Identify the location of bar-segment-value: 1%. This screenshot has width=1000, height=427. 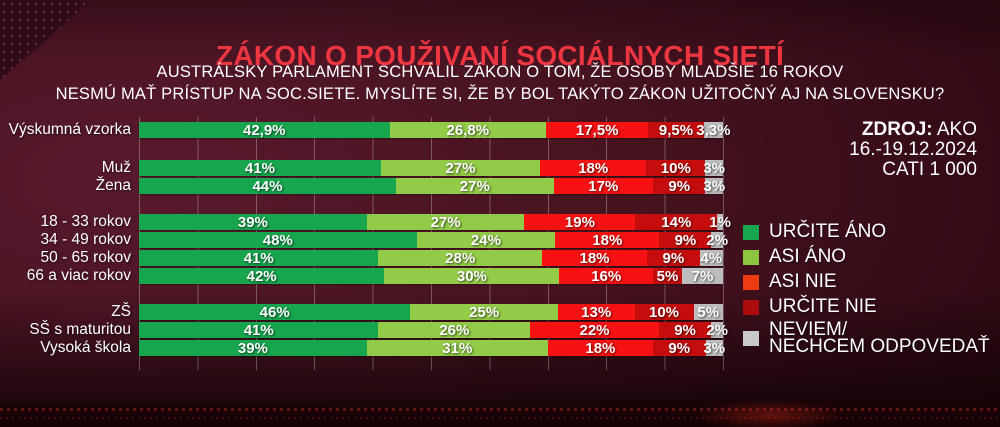
(720, 222).